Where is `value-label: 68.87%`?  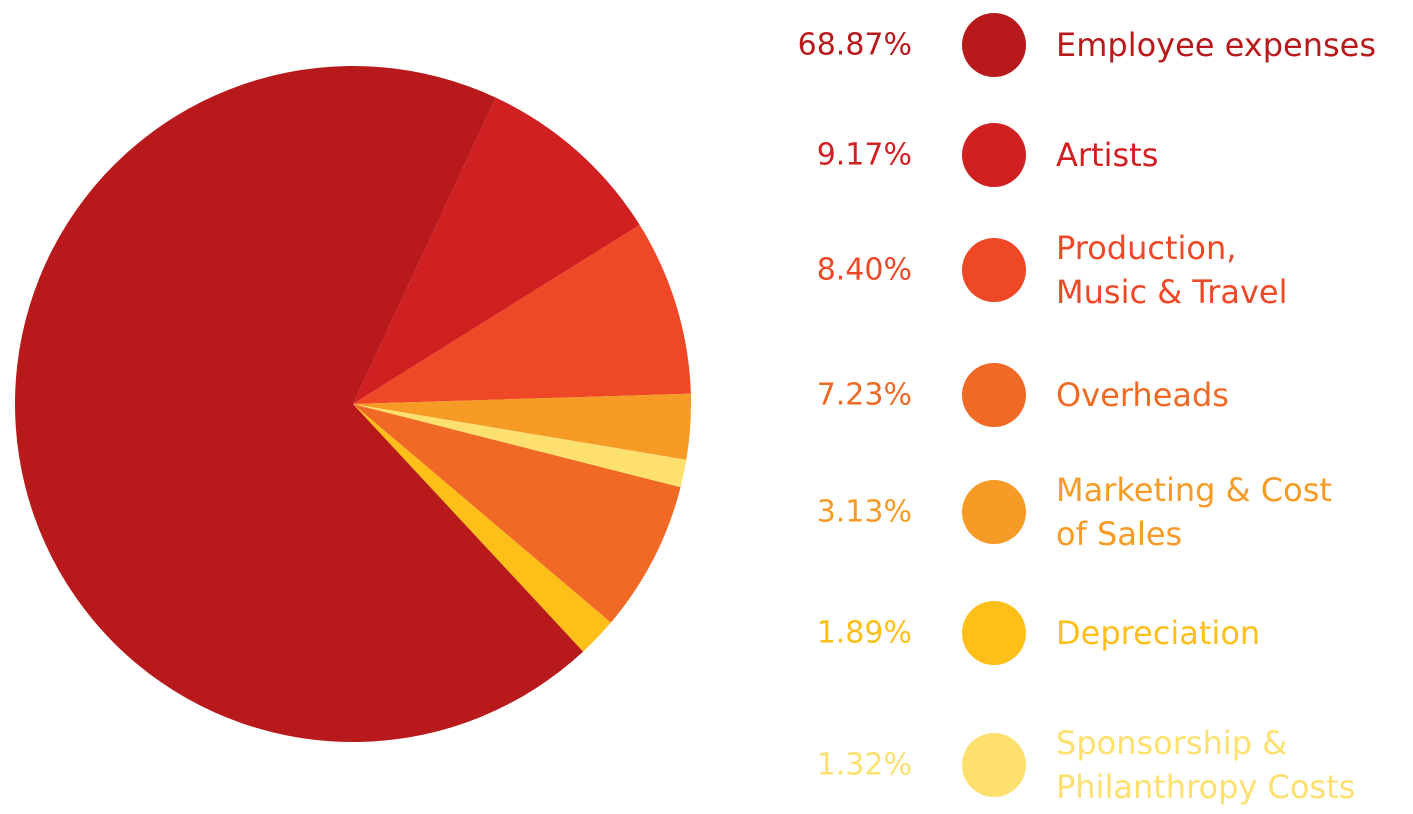
value-label: 68.87% is located at coordinates (854, 45).